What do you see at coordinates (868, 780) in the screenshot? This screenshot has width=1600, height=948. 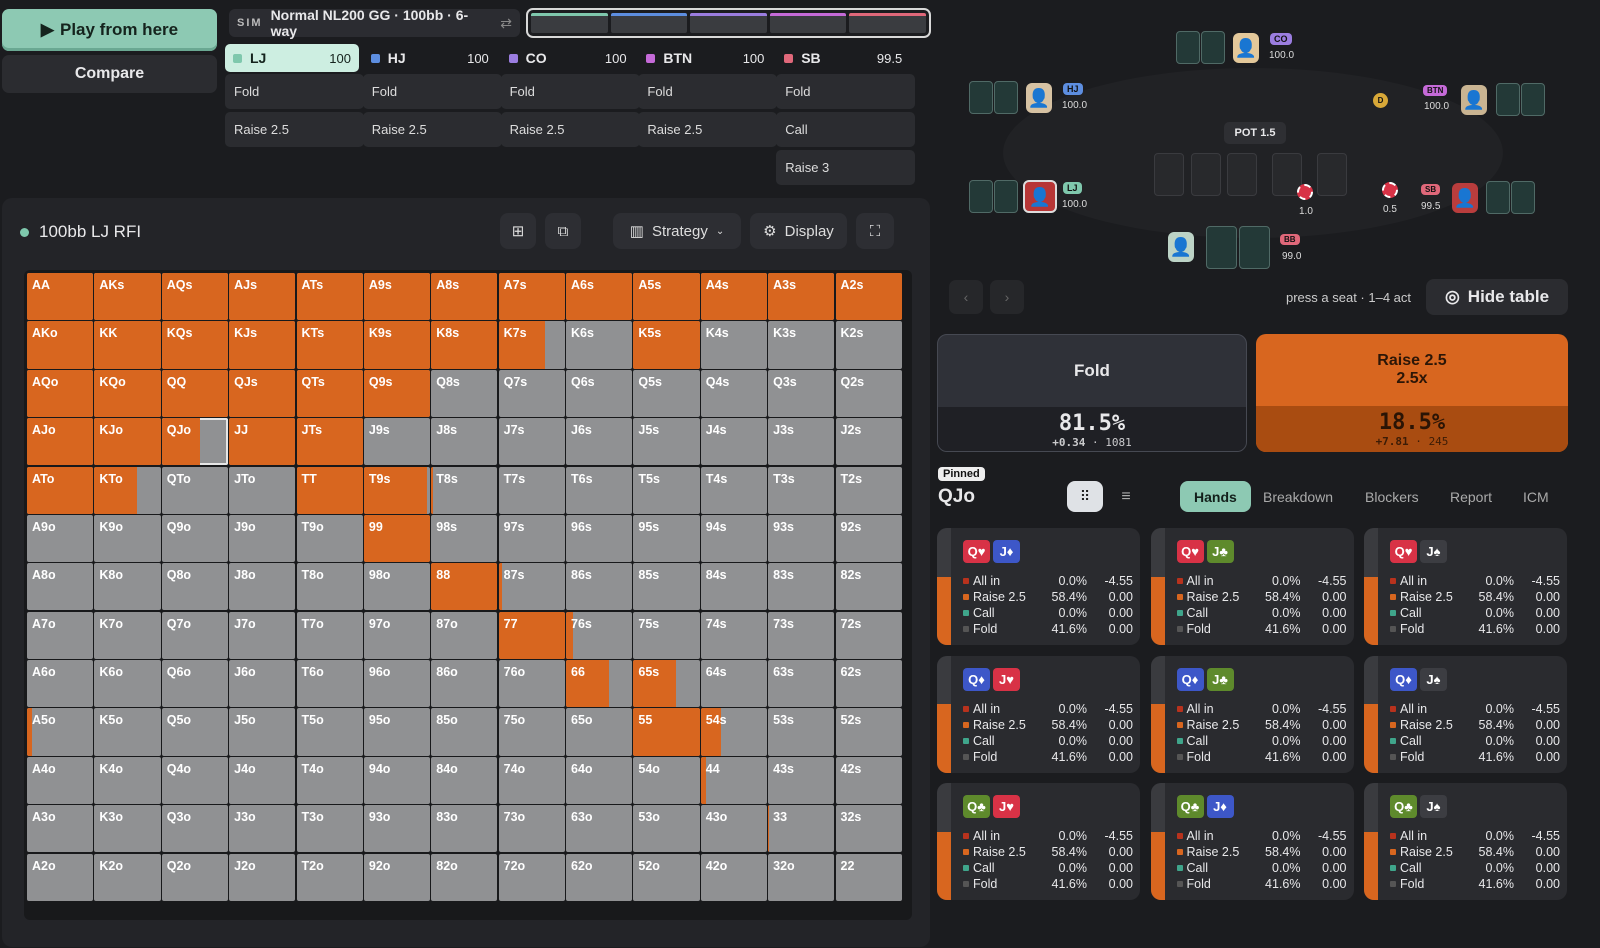 I see `range-cell: 42s` at bounding box center [868, 780].